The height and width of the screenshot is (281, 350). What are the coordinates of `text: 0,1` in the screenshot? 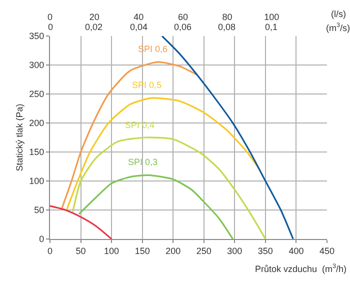 It's located at (271, 27).